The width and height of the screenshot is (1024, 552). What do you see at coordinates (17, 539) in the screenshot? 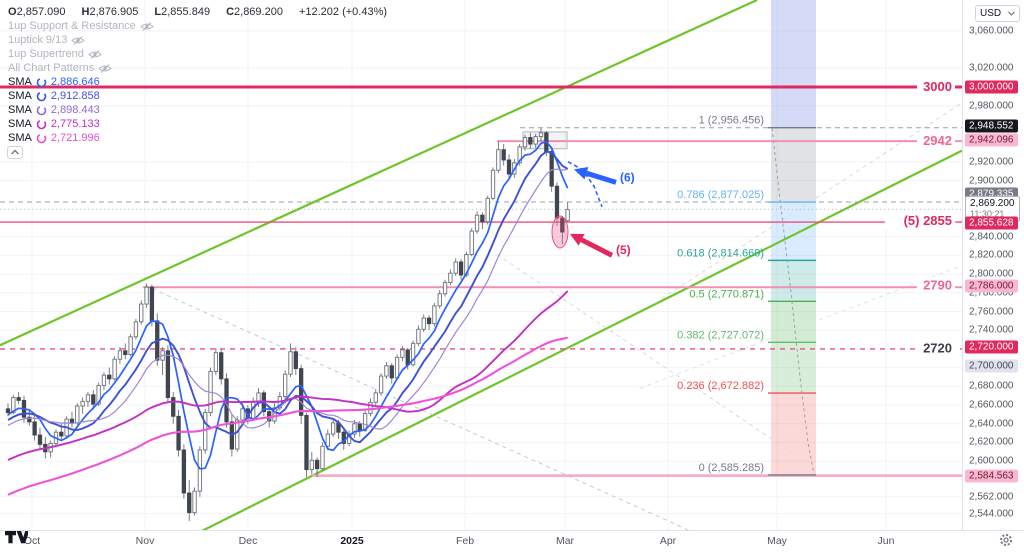
I see `tradingview-logo` at bounding box center [17, 539].